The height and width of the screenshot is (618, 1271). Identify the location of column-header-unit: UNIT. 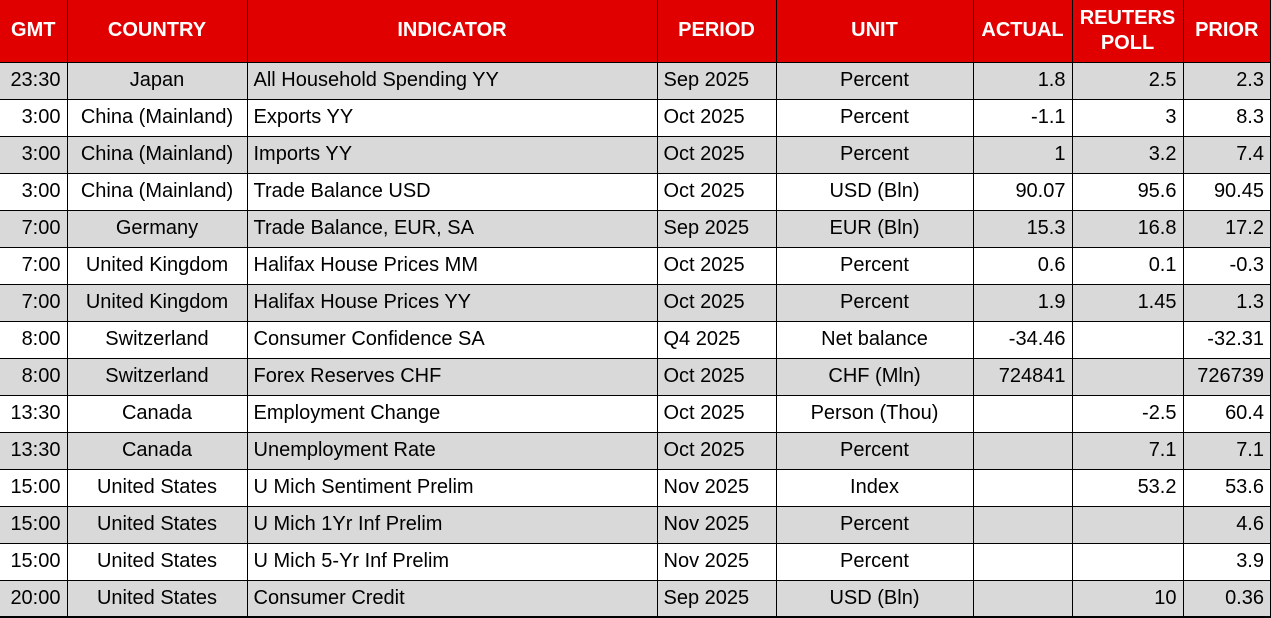
(874, 31).